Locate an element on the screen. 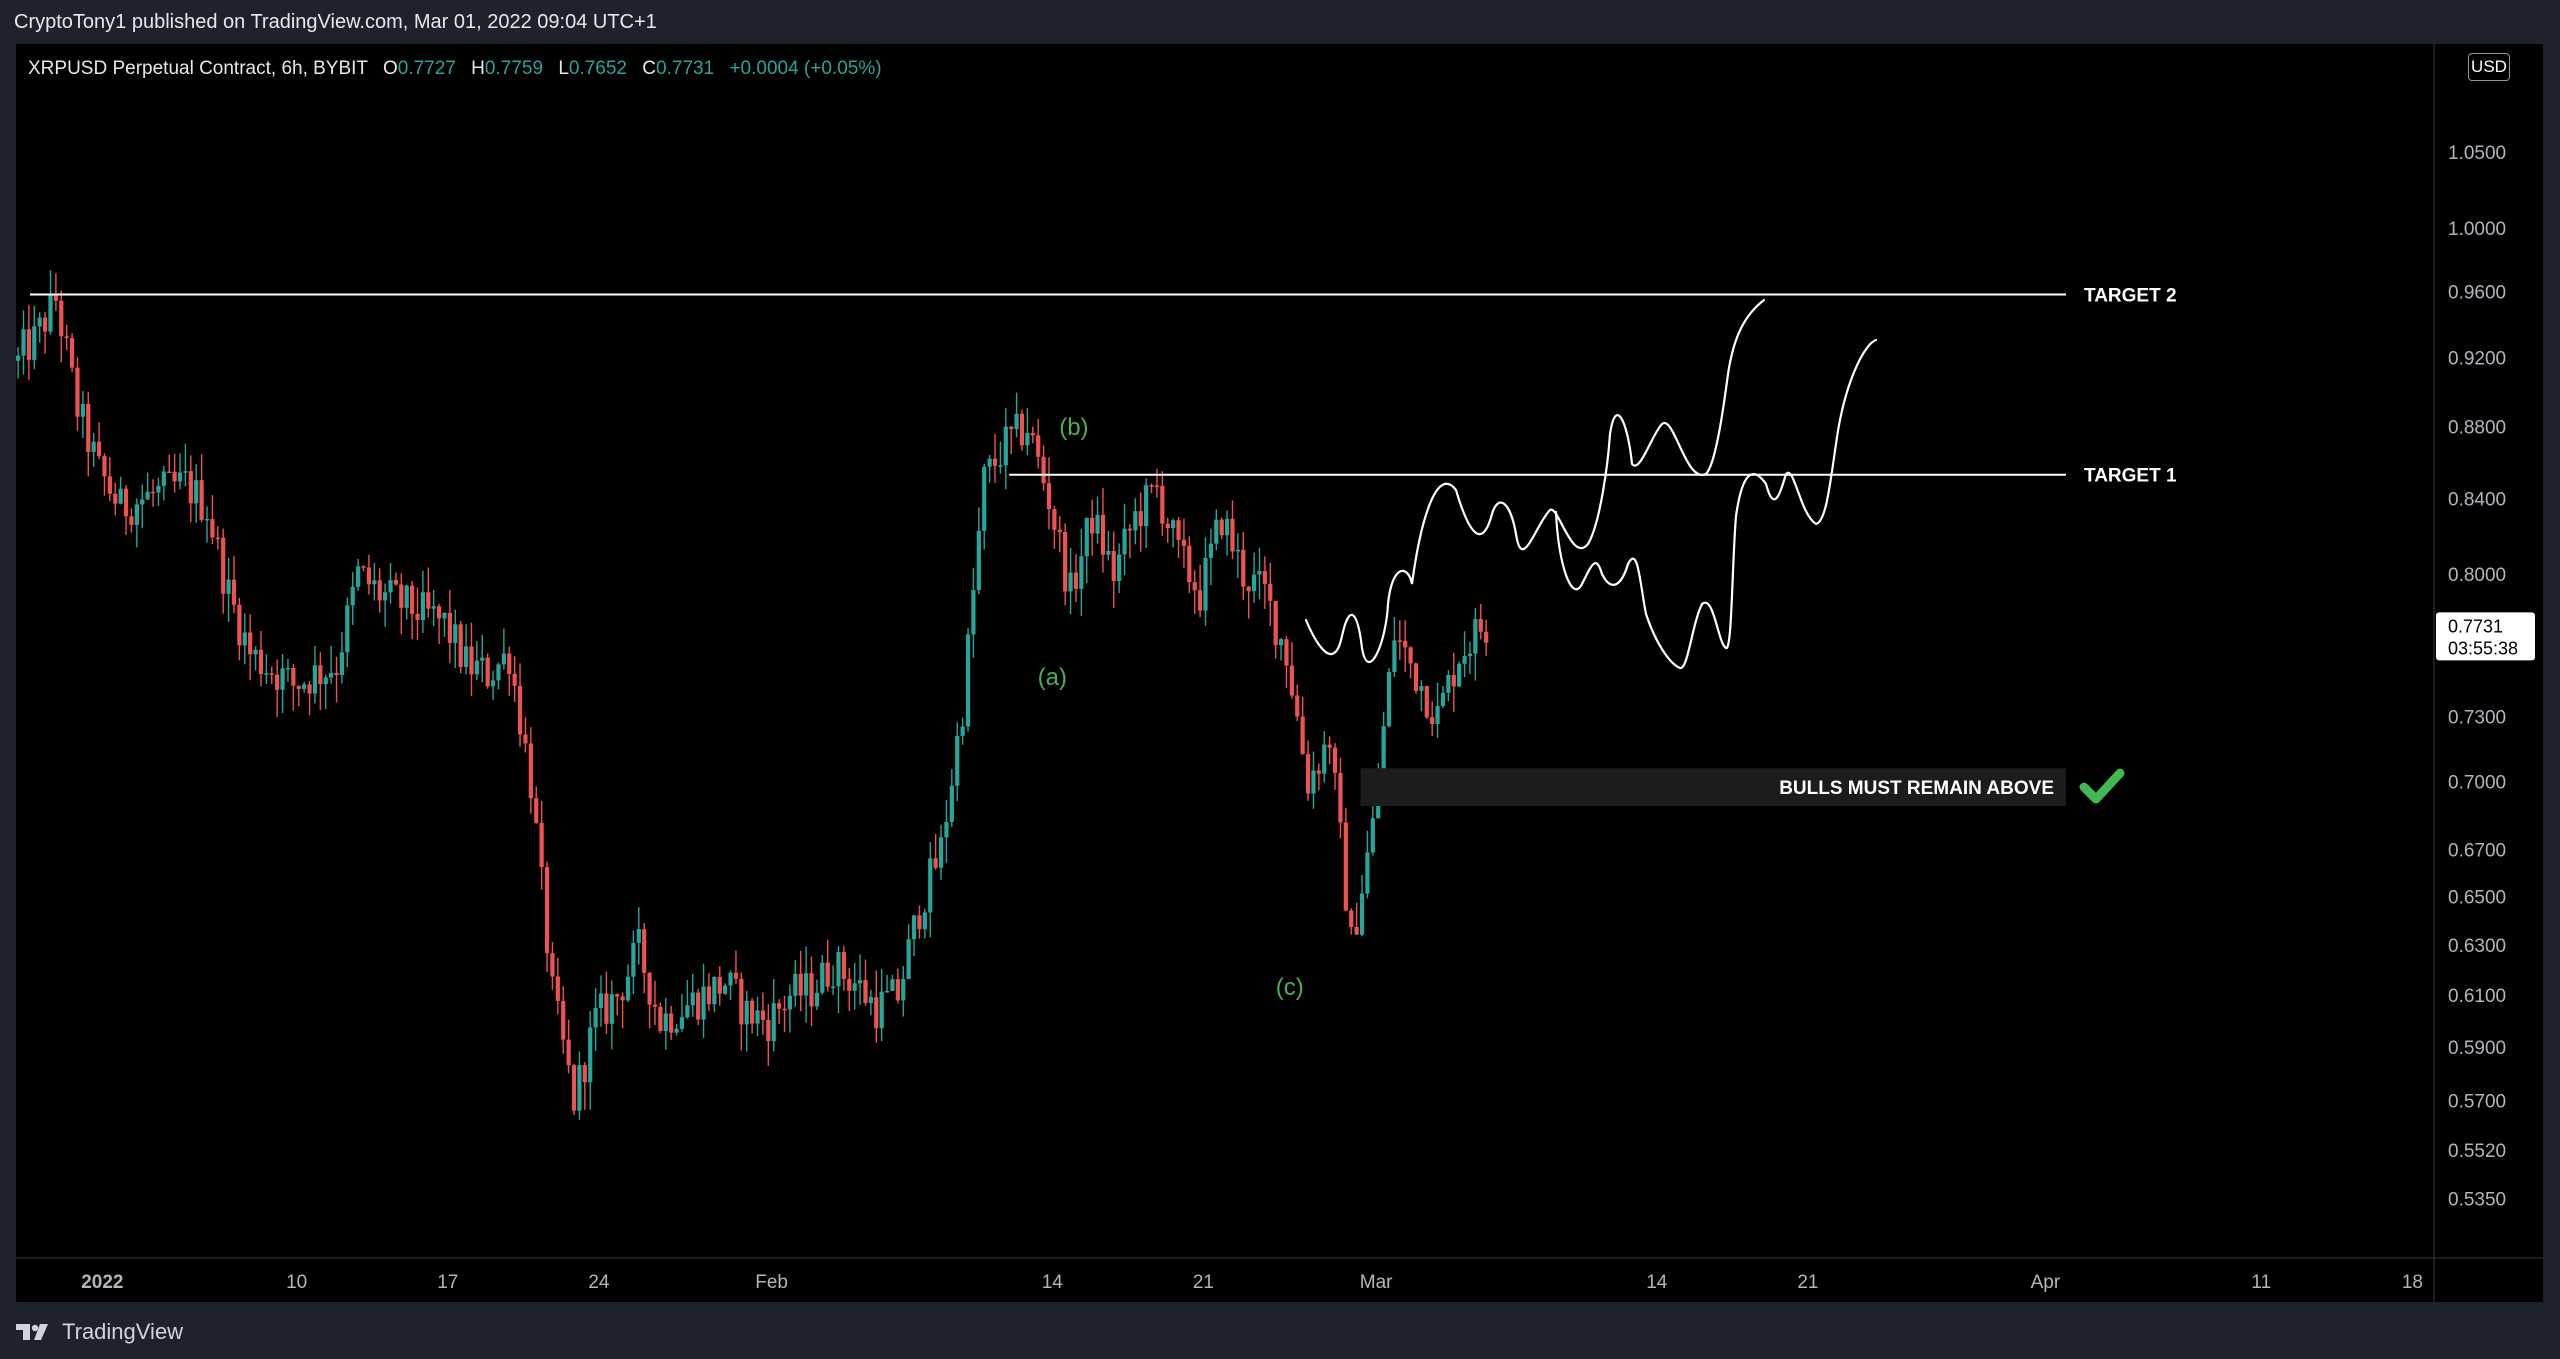  target-label-2: TARGET 1 is located at coordinates (2130, 476).